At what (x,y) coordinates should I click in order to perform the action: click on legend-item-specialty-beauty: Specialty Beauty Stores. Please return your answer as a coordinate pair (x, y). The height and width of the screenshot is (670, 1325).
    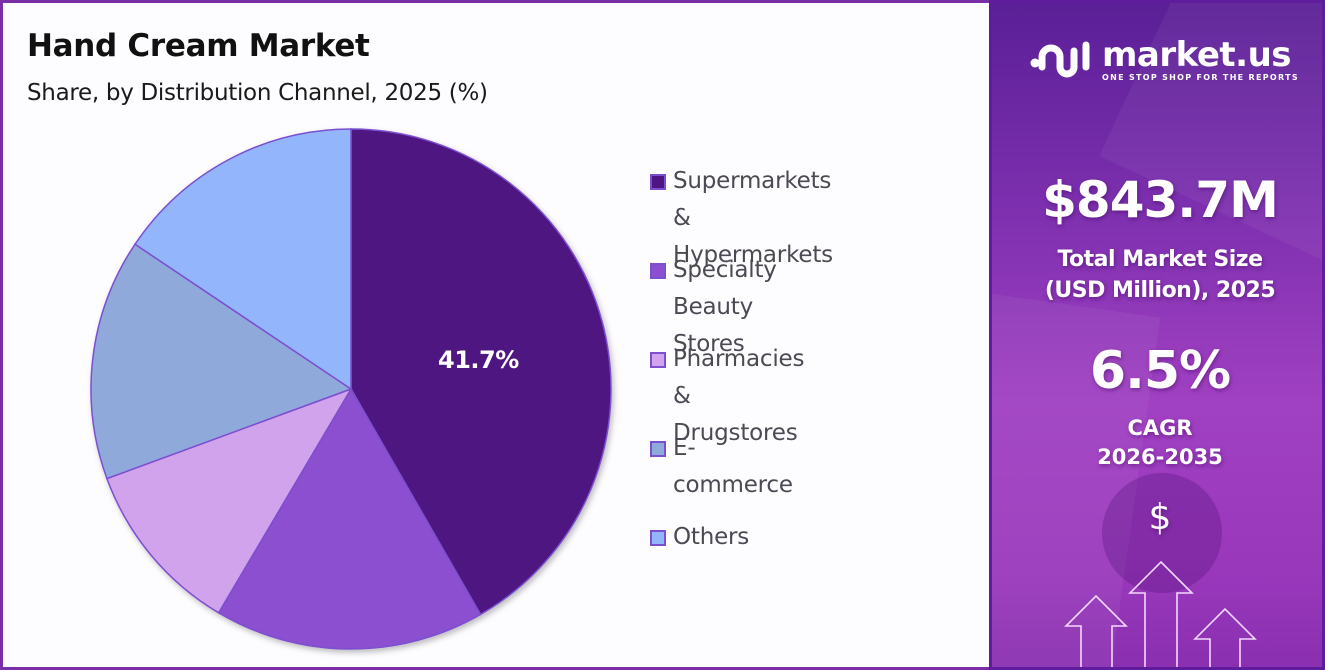
    Looking at the image, I should click on (713, 307).